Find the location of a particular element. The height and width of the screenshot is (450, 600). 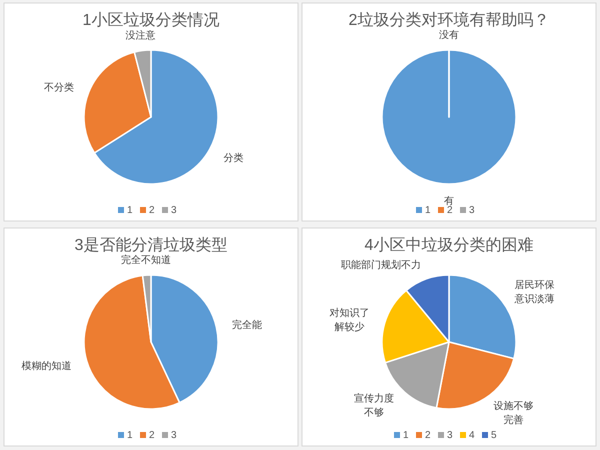

data-label: 对知识了解较少 is located at coordinates (349, 319).